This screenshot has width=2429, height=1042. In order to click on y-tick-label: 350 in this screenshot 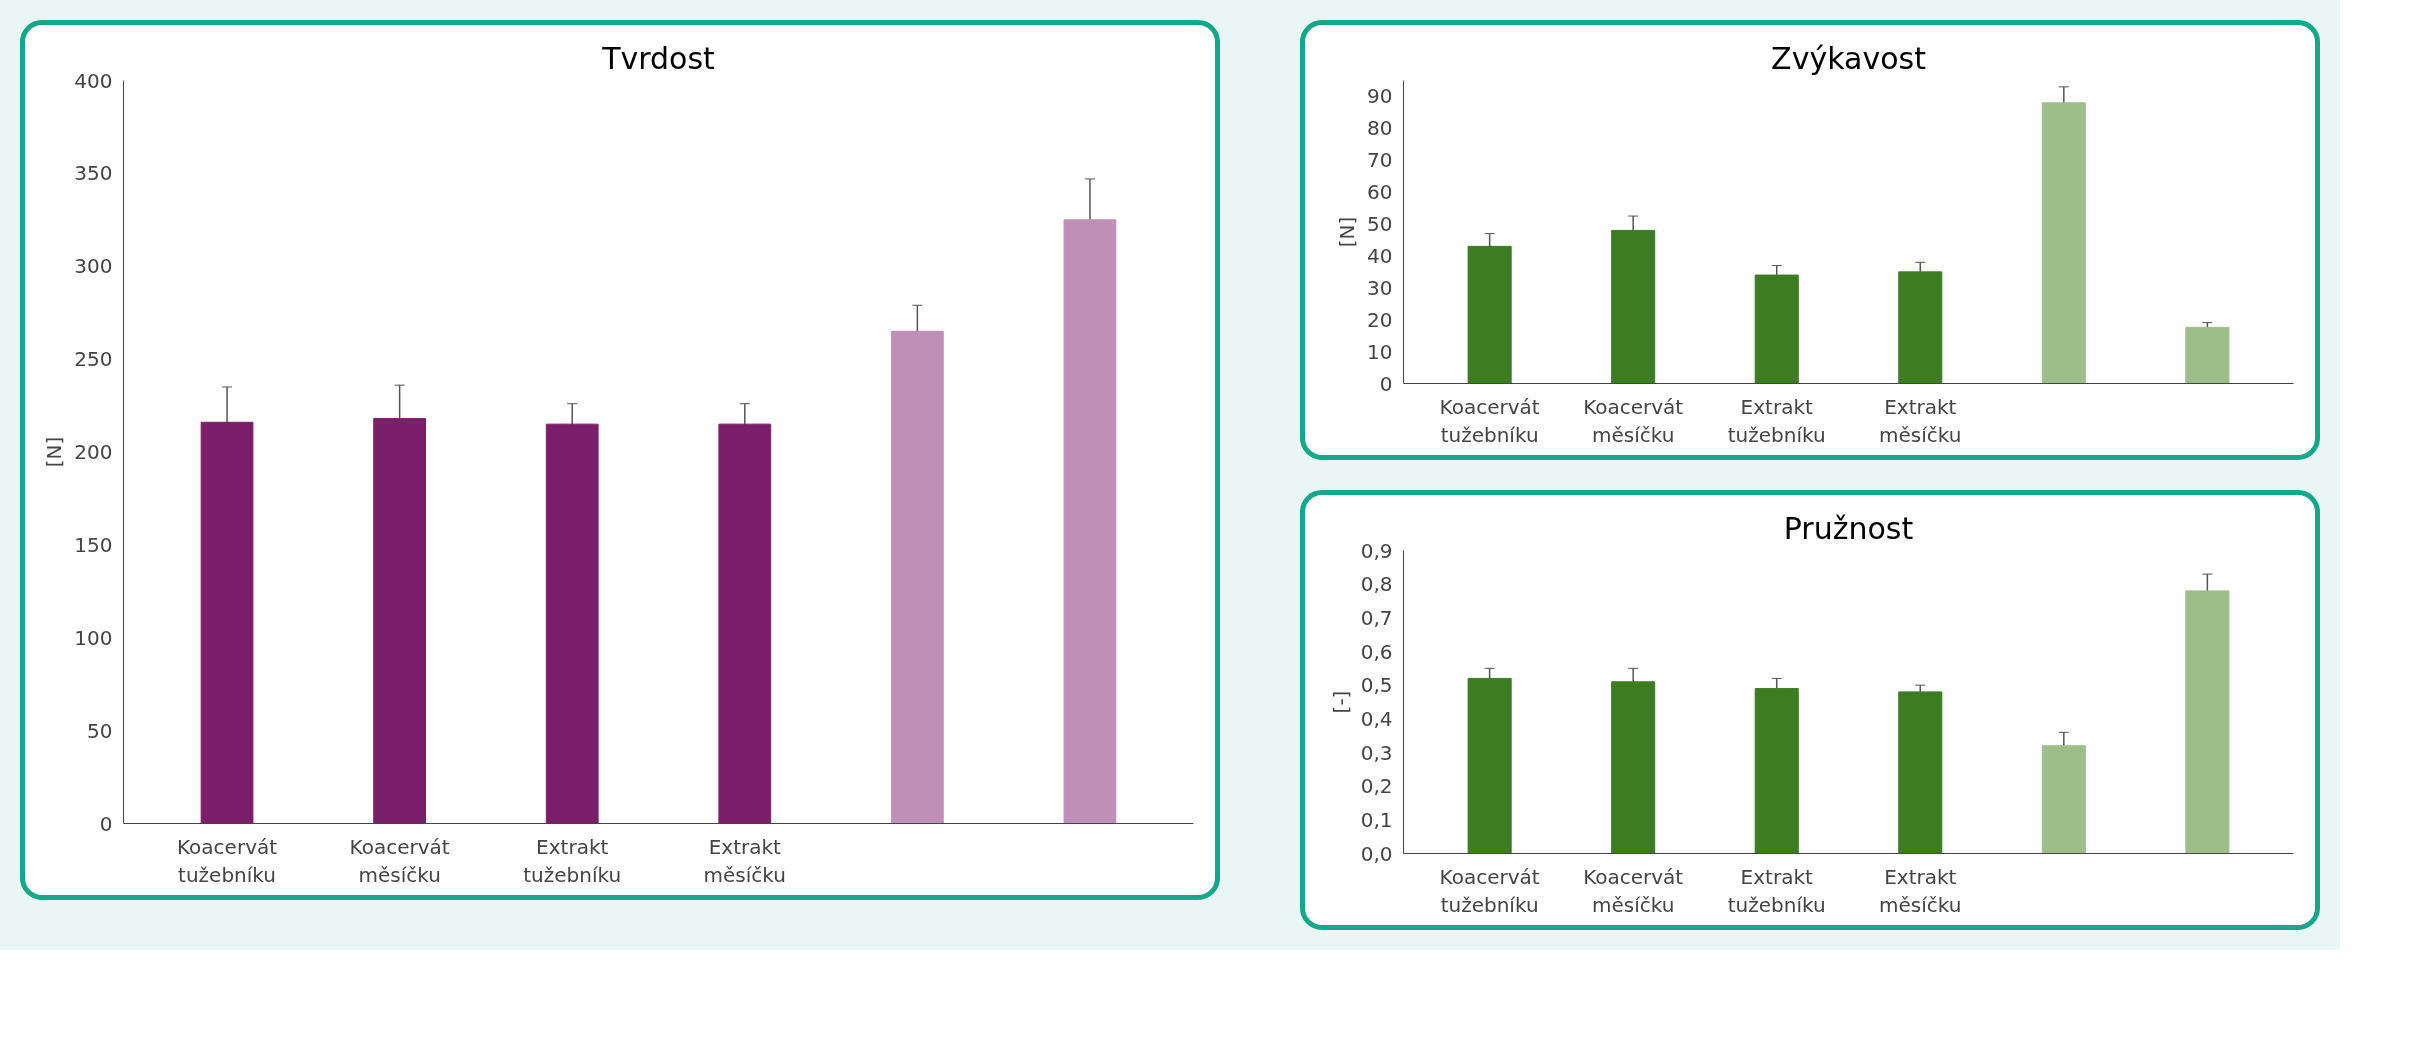, I will do `click(93, 173)`.